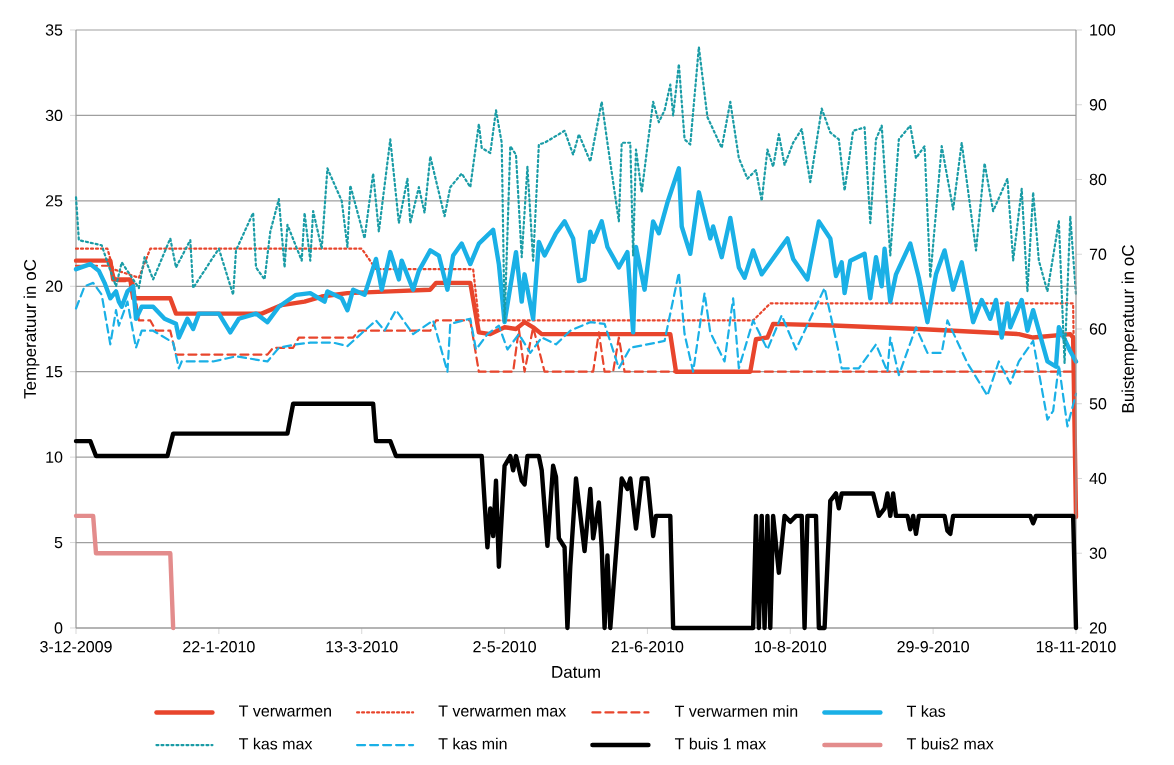 This screenshot has width=1174, height=765. What do you see at coordinates (58, 542) in the screenshot?
I see `y-tick-label: 5` at bounding box center [58, 542].